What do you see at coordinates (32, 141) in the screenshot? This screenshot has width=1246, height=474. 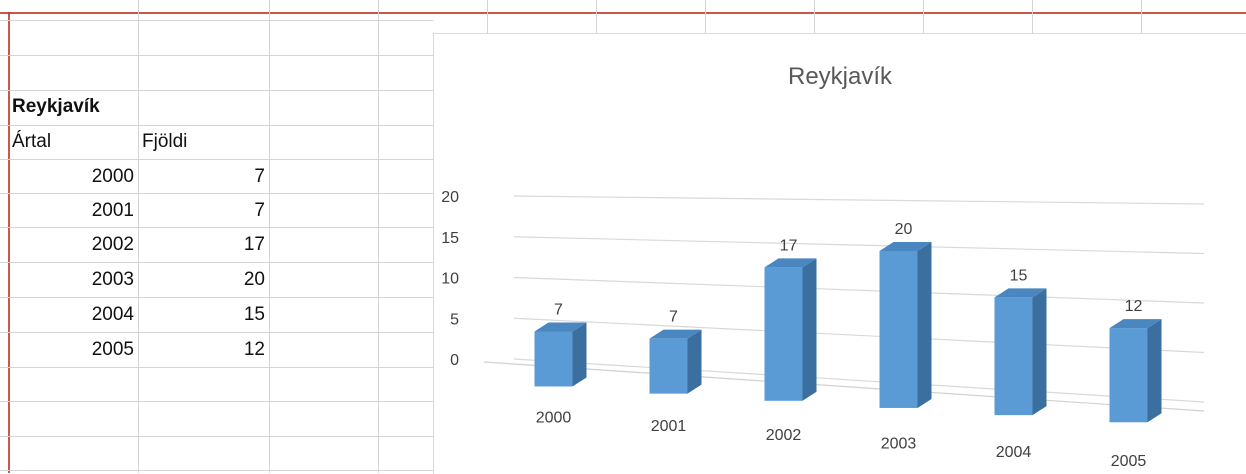 I see `header-year-cell: Ártal` at bounding box center [32, 141].